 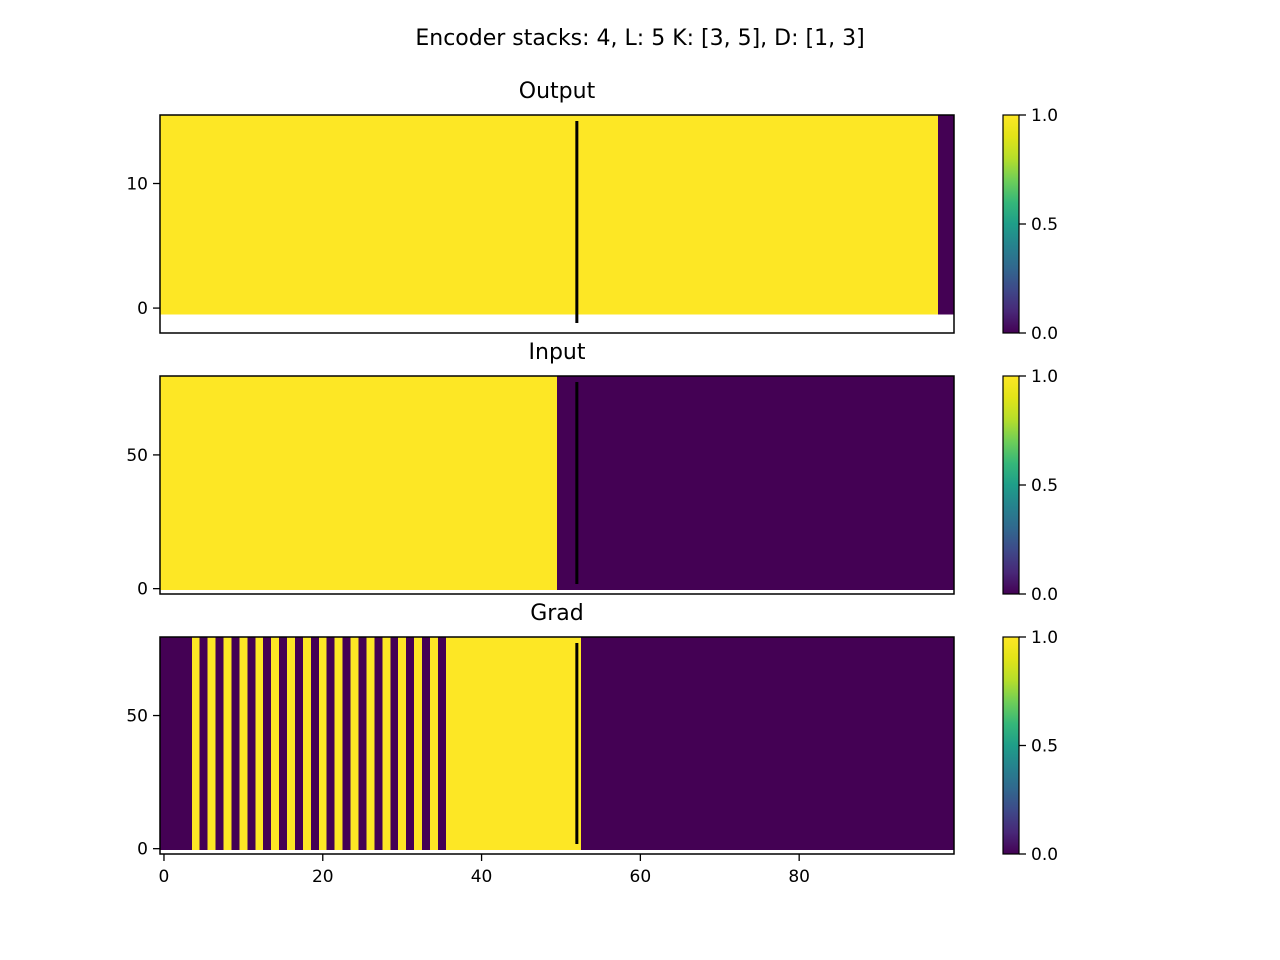 I want to click on x-tick-label: 60, so click(x=641, y=877).